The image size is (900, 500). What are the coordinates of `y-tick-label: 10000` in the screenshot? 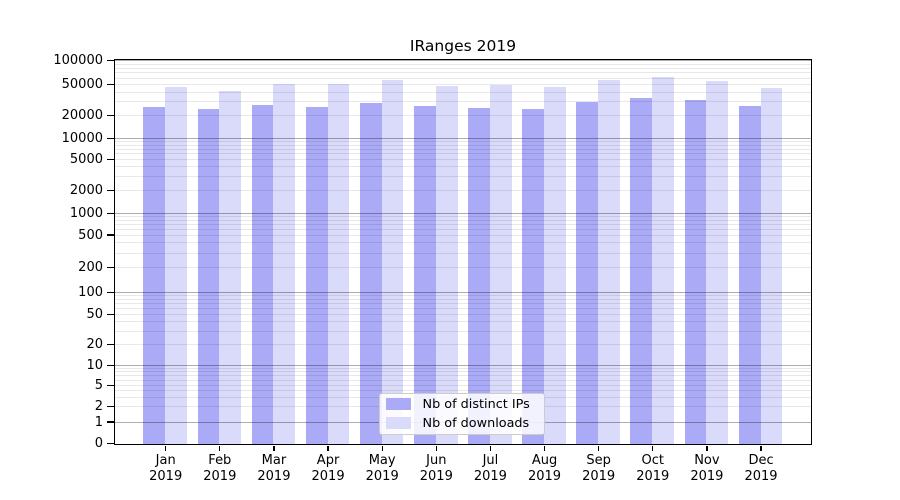 It's located at (82, 138).